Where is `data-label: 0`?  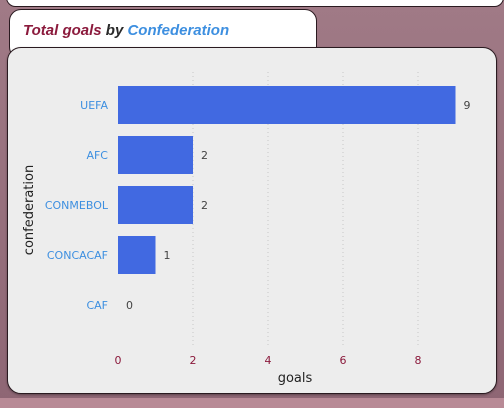 data-label: 0 is located at coordinates (129, 305).